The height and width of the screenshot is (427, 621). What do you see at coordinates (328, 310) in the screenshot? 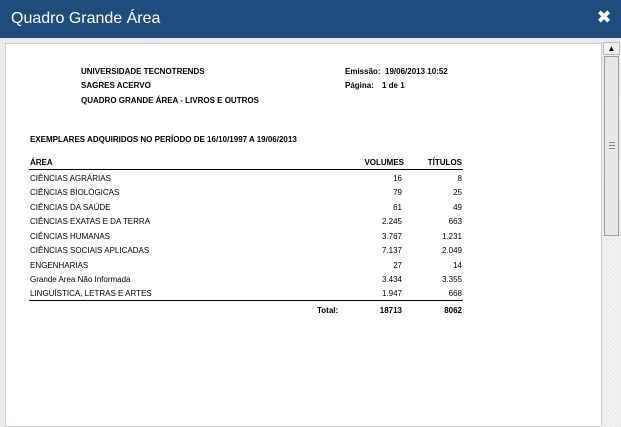
I see `total-label: Total:` at bounding box center [328, 310].